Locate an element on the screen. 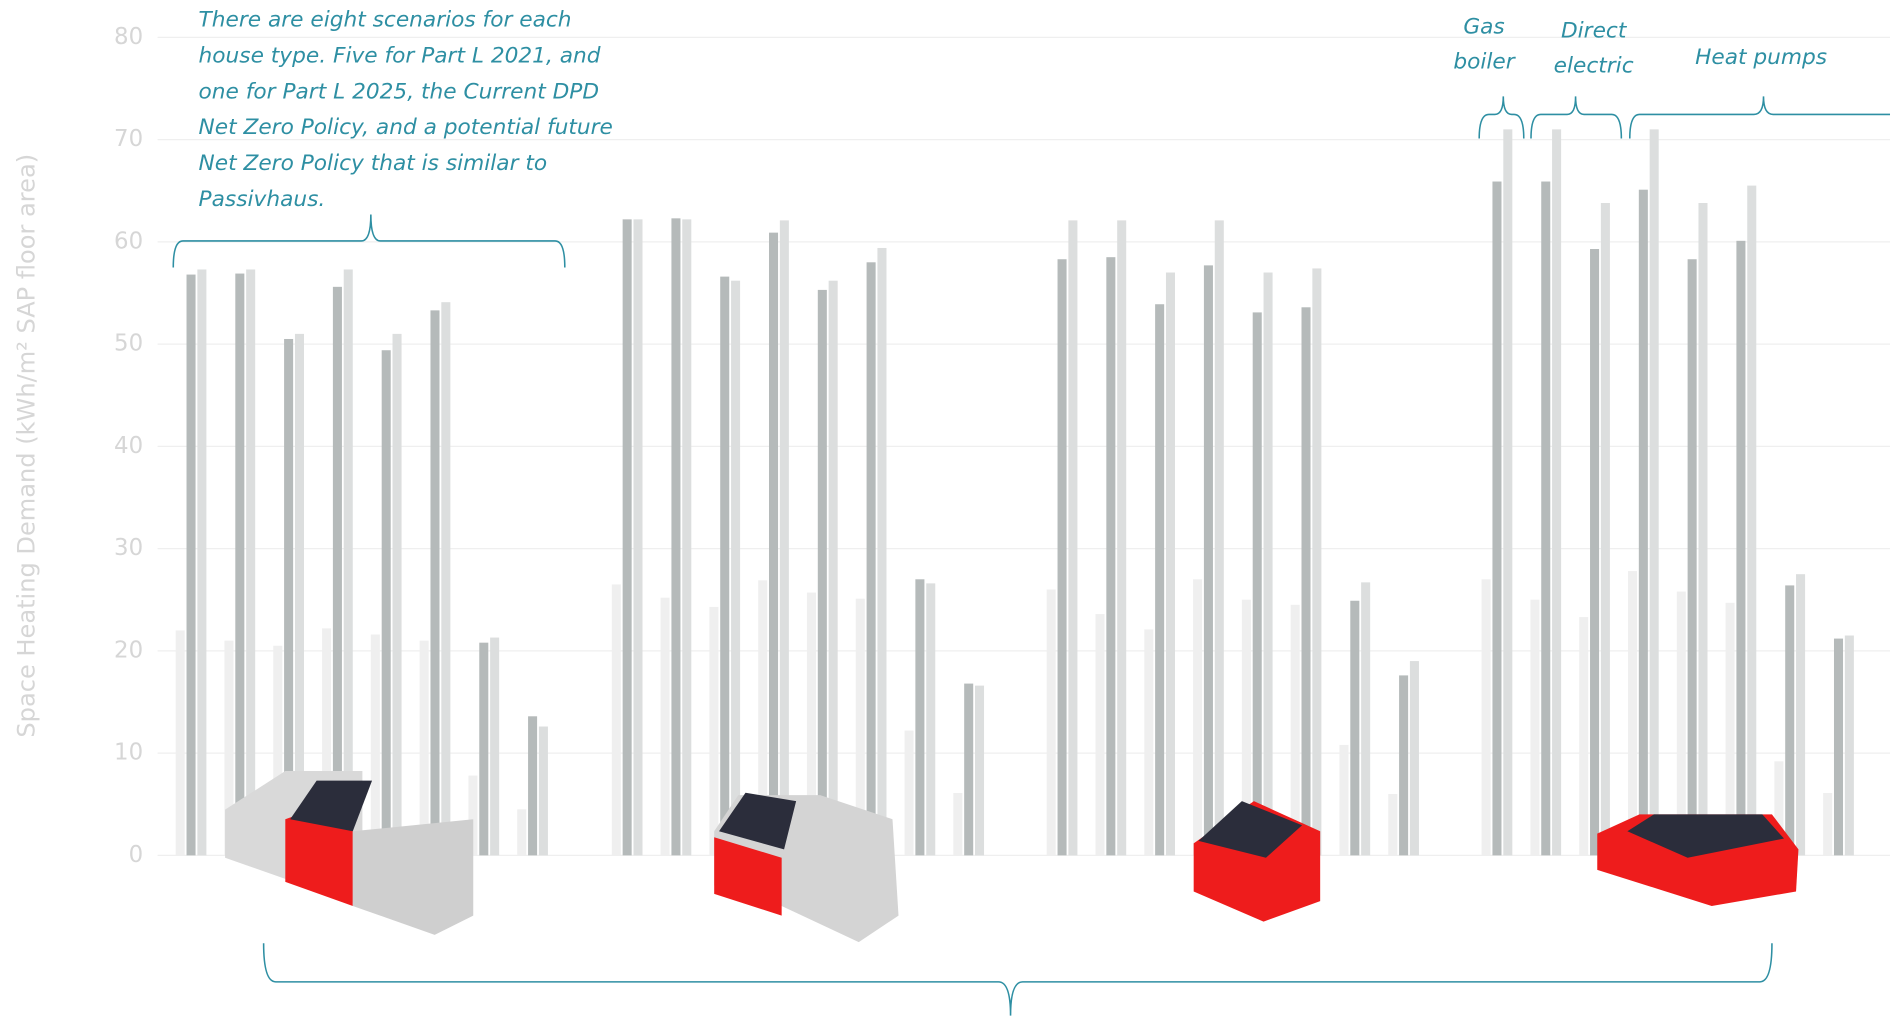 This screenshot has height=1018, width=1891. house is located at coordinates (748, 876).